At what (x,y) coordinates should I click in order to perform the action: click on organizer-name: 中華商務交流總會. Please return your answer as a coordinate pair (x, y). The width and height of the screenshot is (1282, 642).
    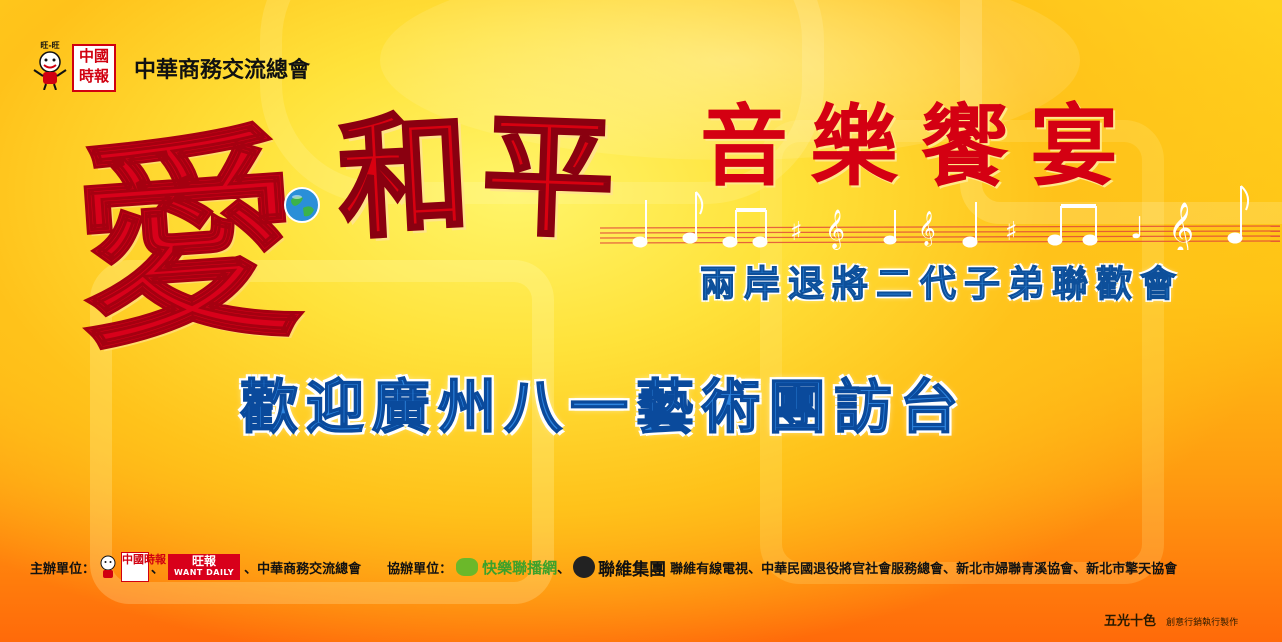
    Looking at the image, I should click on (222, 70).